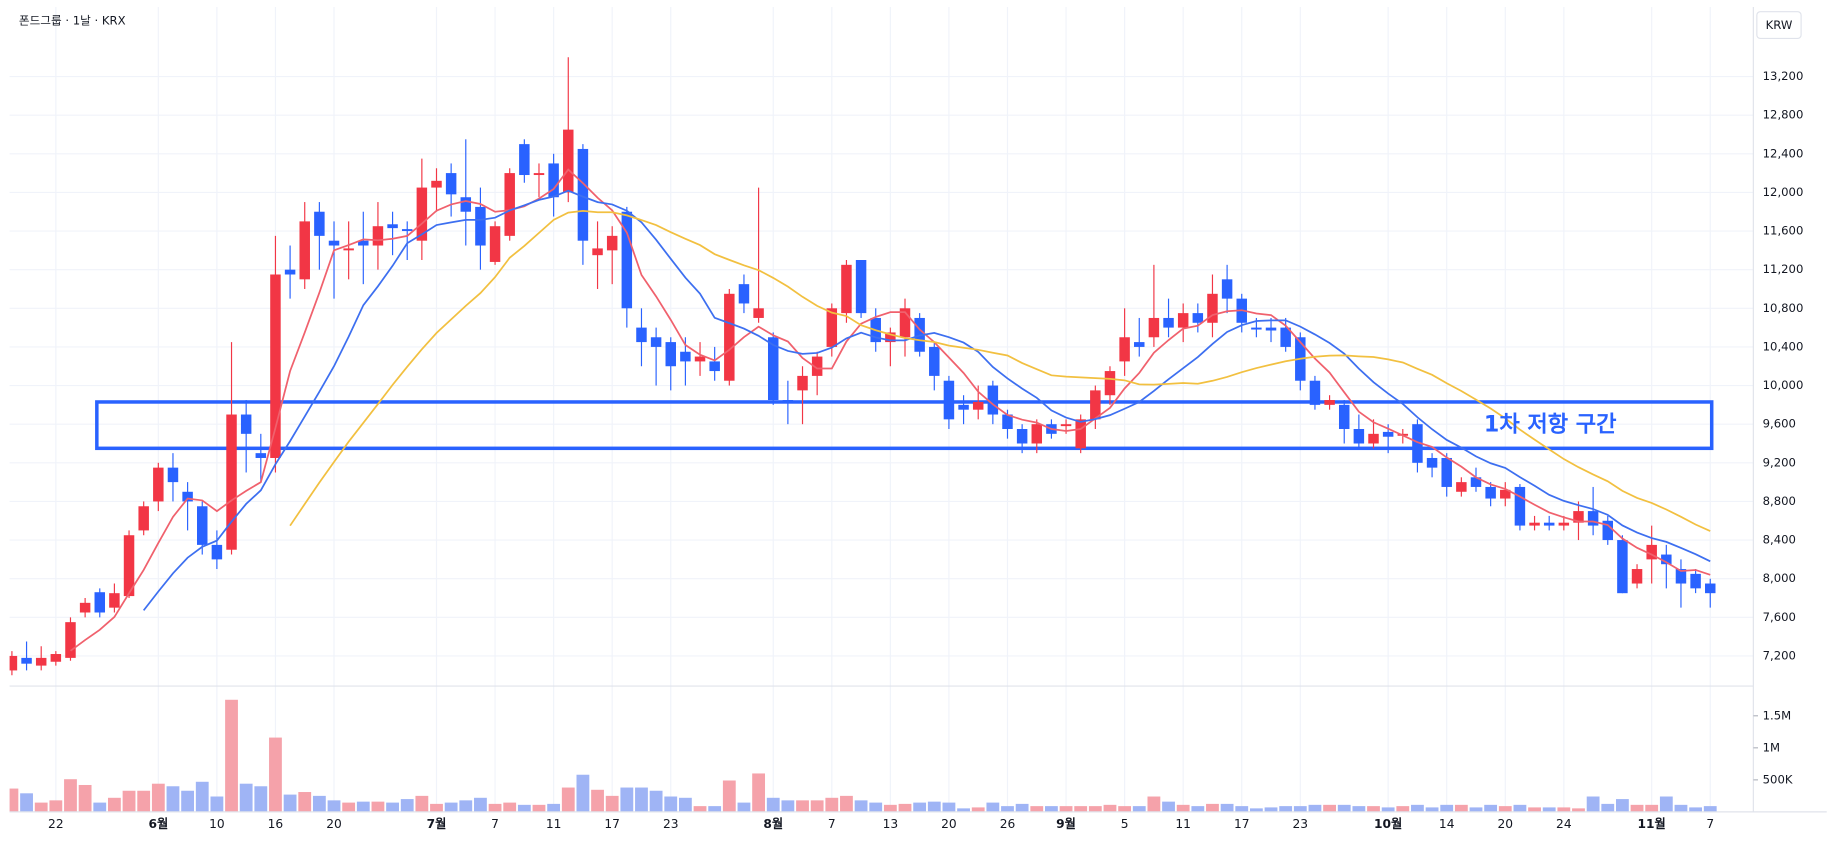 This screenshot has width=1827, height=848. Describe the element at coordinates (1783, 385) in the screenshot. I see `y-tick-label: 10,000` at that location.